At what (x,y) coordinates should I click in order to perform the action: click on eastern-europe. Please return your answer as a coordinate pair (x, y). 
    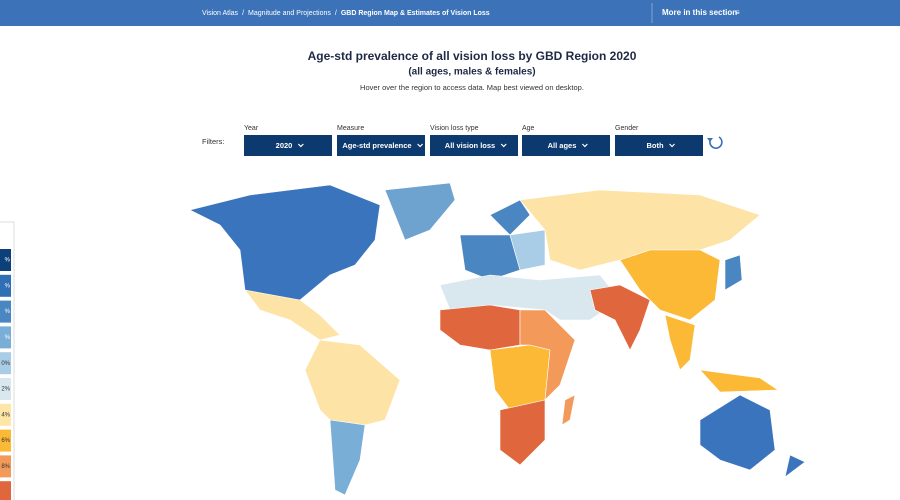
    Looking at the image, I should click on (527, 250).